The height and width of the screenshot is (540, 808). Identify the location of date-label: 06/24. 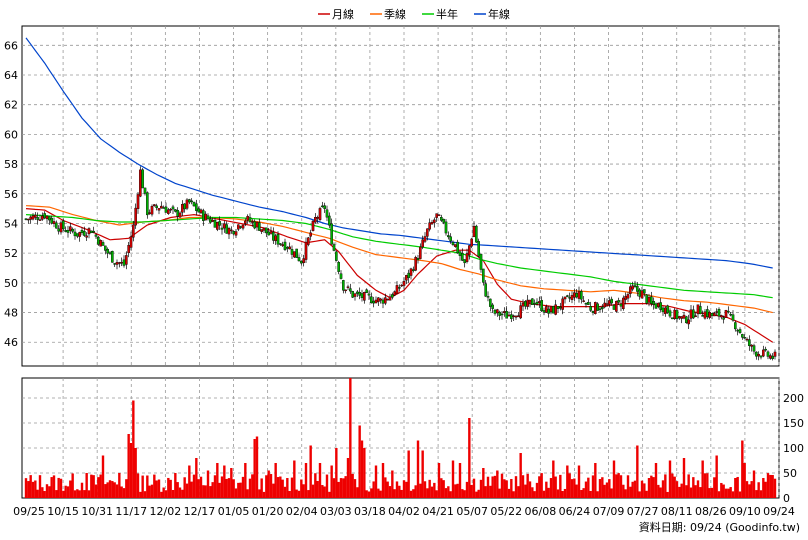
(575, 511).